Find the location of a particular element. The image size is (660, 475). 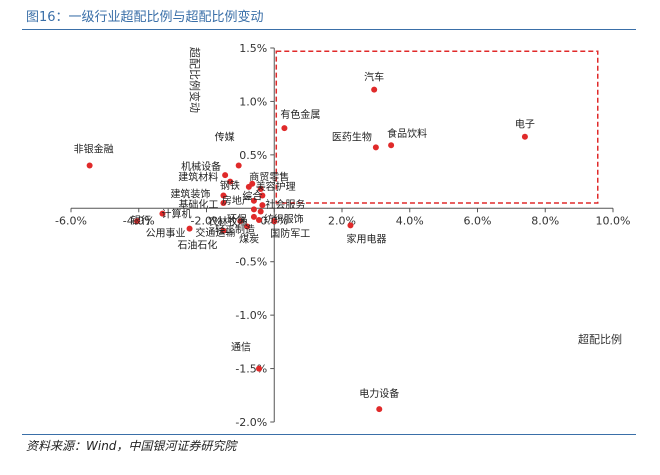

point-label: 钢铁 is located at coordinates (230, 185).